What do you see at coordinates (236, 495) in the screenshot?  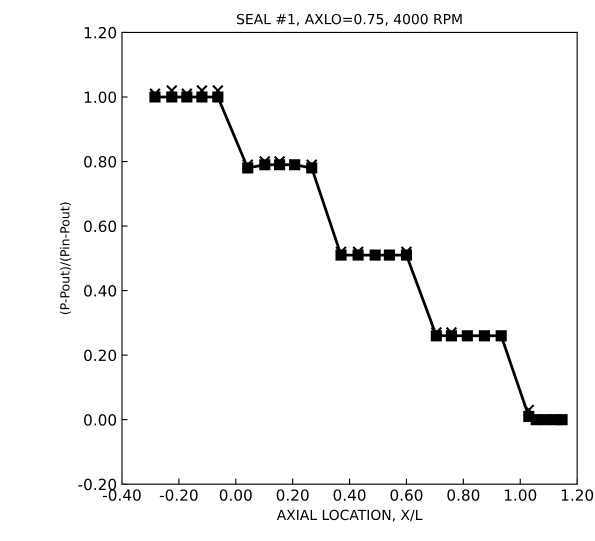 I see `x-tick-label: 0.00` at bounding box center [236, 495].